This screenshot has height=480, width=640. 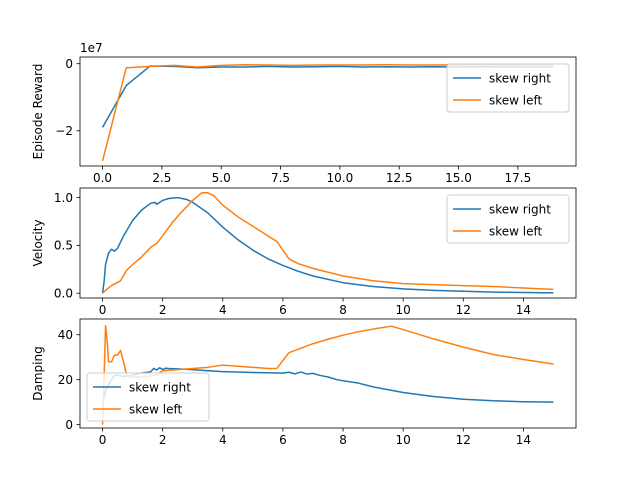 I want to click on x-tick-label: 12.5, so click(x=399, y=178).